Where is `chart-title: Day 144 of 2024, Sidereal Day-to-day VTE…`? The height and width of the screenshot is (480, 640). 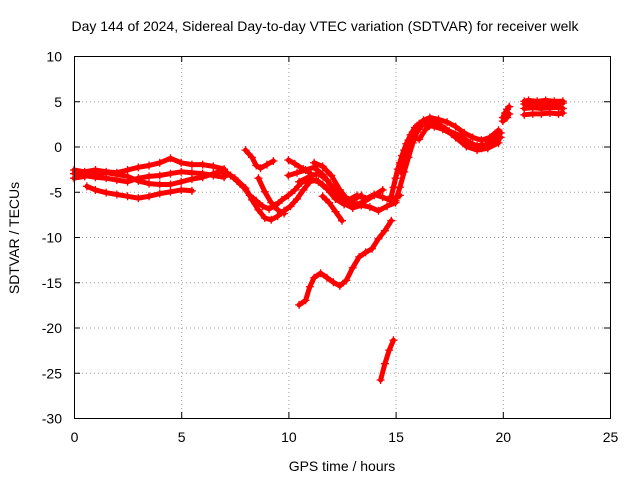
chart-title: Day 144 of 2024, Sidereal Day-to-day VTE… is located at coordinates (325, 26).